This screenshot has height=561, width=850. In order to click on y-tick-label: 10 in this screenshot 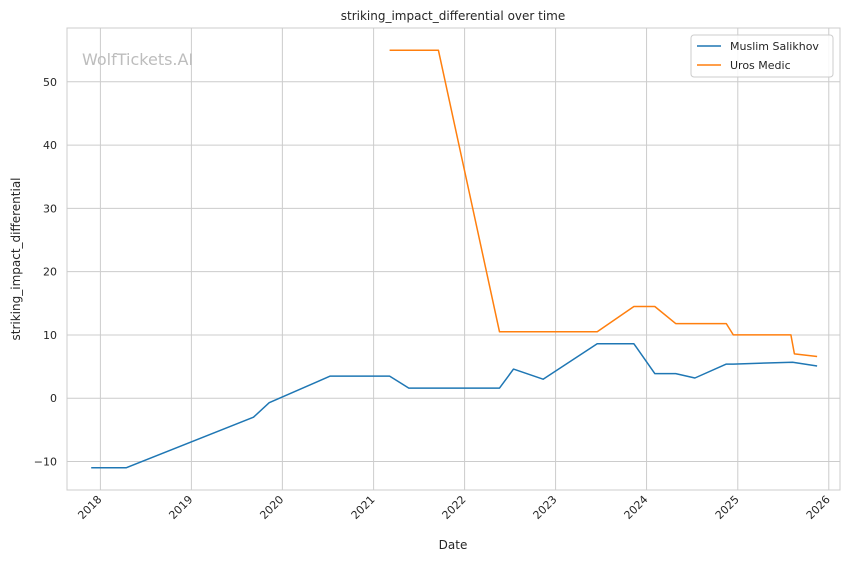, I will do `click(50, 335)`.